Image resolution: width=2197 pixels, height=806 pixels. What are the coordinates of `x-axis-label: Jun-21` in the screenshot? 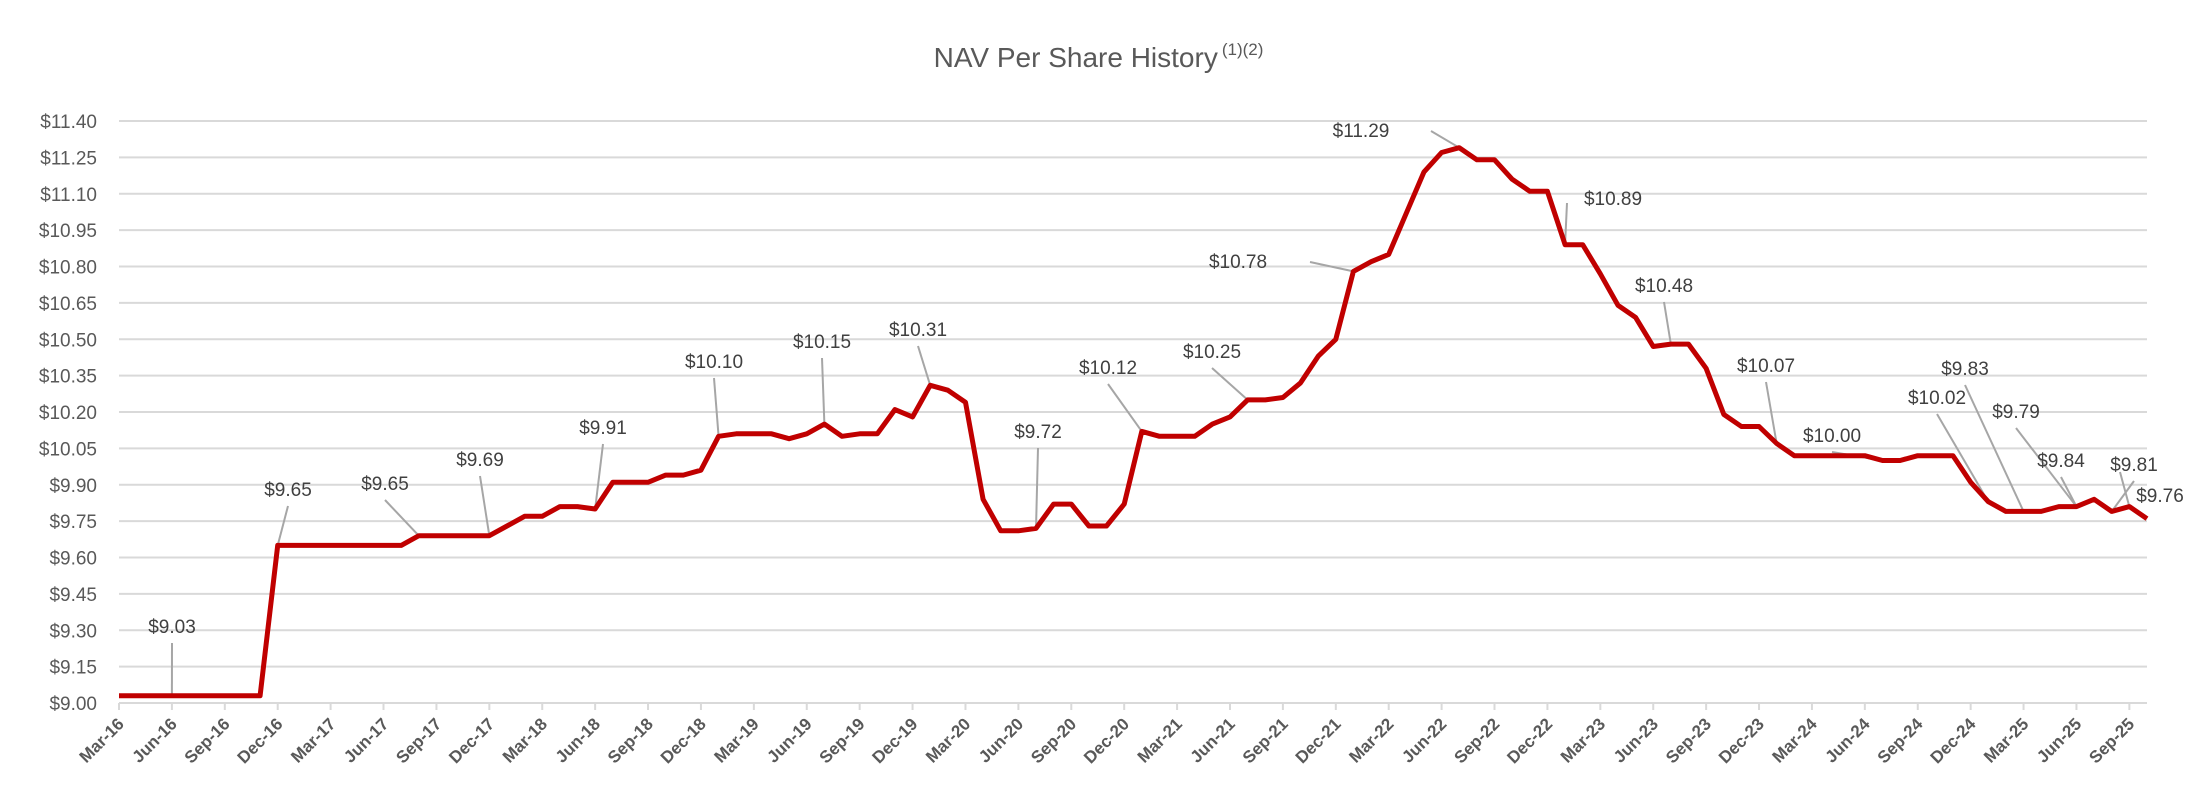 It's located at (1213, 740).